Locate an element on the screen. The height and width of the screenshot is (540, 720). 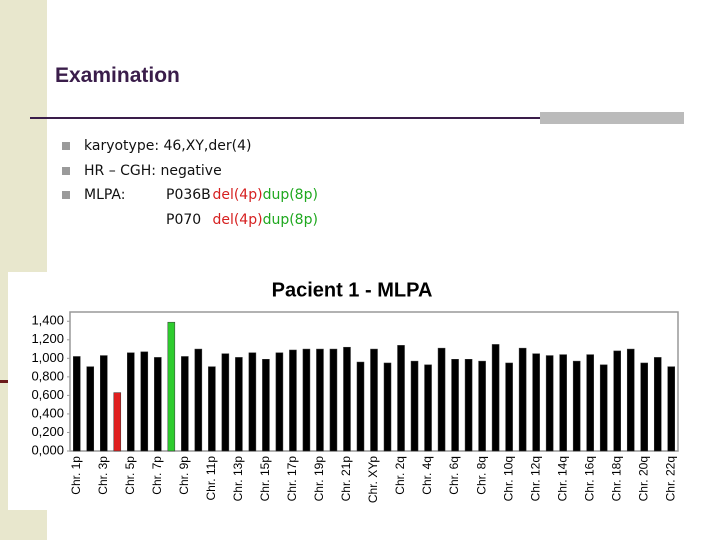
mlpa-label: MLPA: is located at coordinates (105, 195).